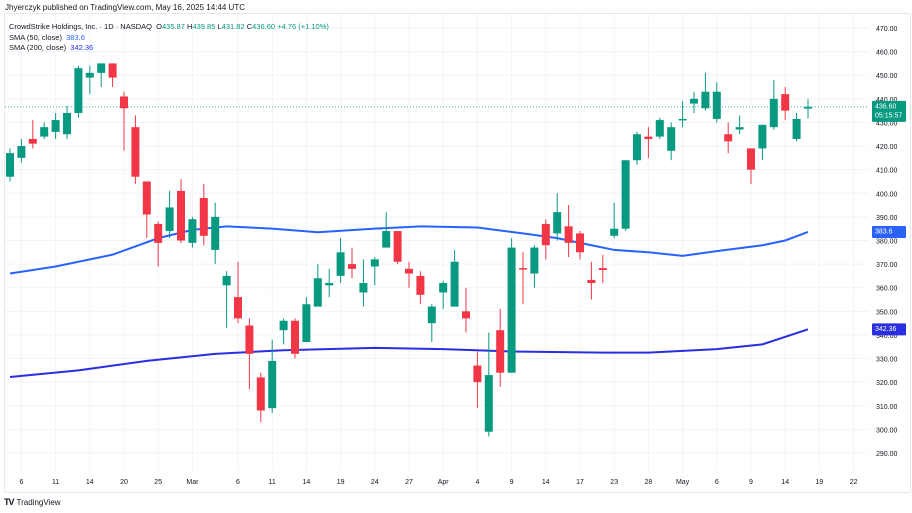 The height and width of the screenshot is (513, 912). I want to click on x-tick-label: 19, so click(820, 482).